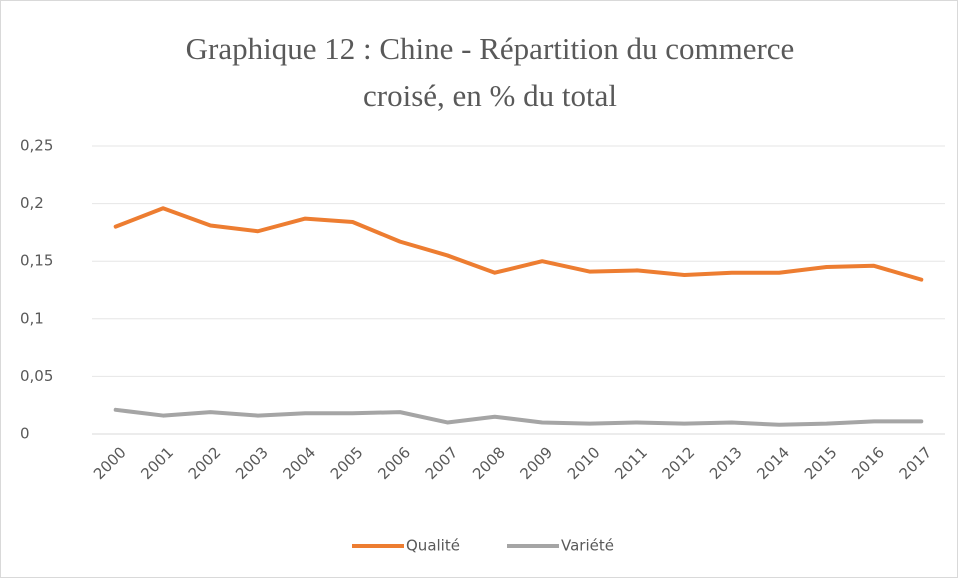 Image resolution: width=958 pixels, height=578 pixels. Describe the element at coordinates (36, 261) in the screenshot. I see `y-tick-label: 0,15` at that location.